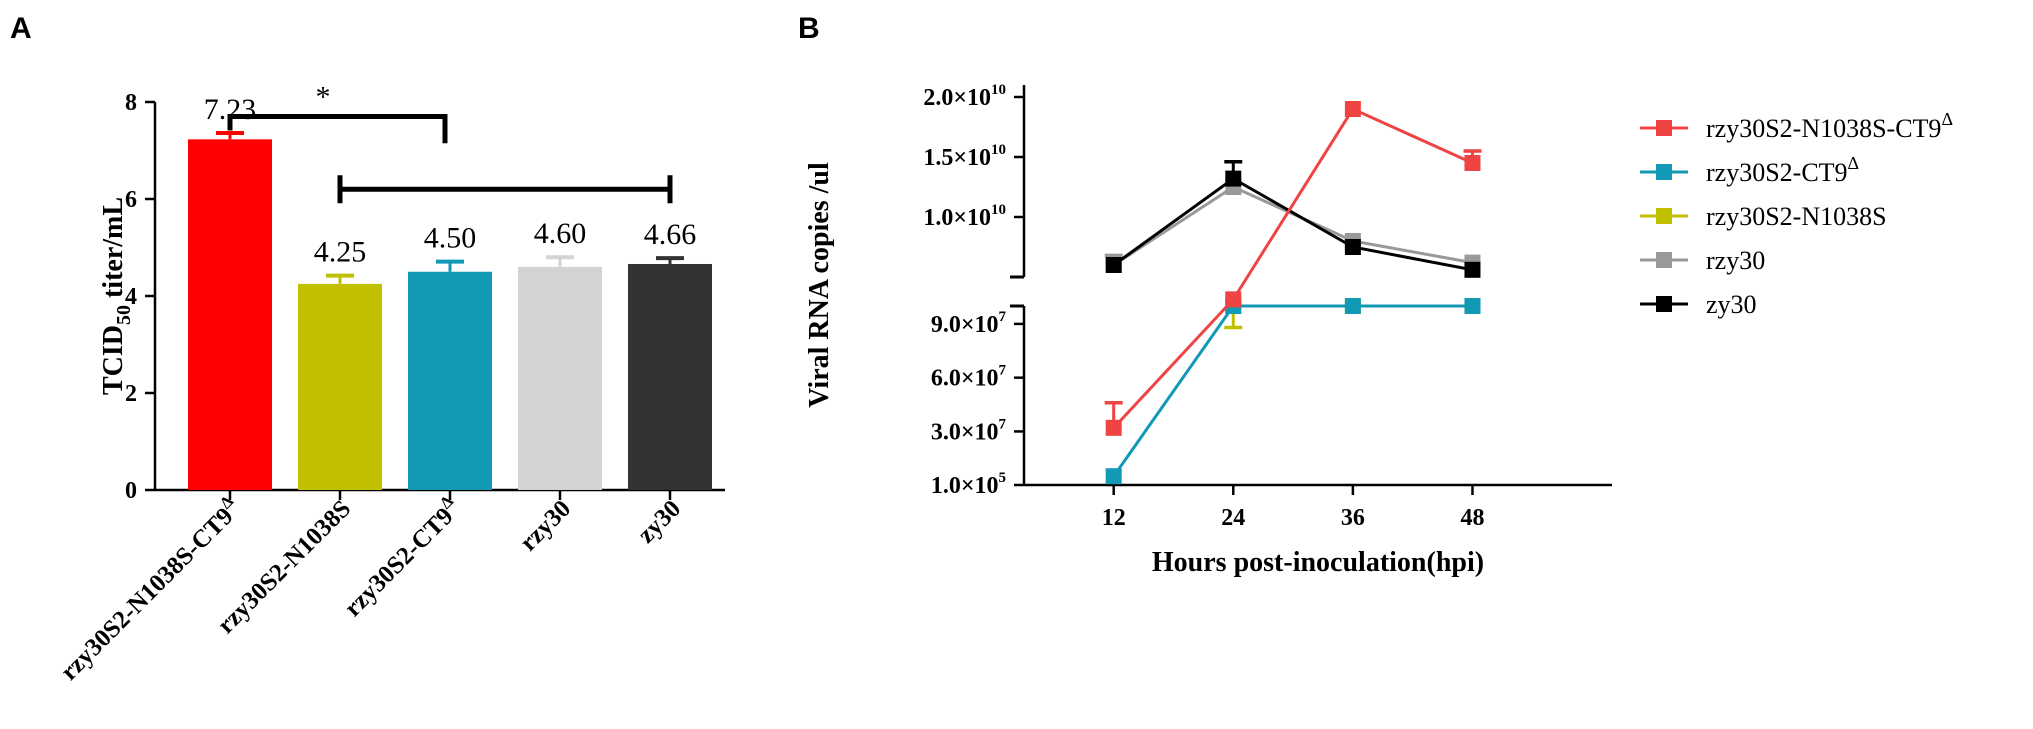 The width and height of the screenshot is (2033, 729). What do you see at coordinates (131, 491) in the screenshot?
I see `y-tick-label: 0` at bounding box center [131, 491].